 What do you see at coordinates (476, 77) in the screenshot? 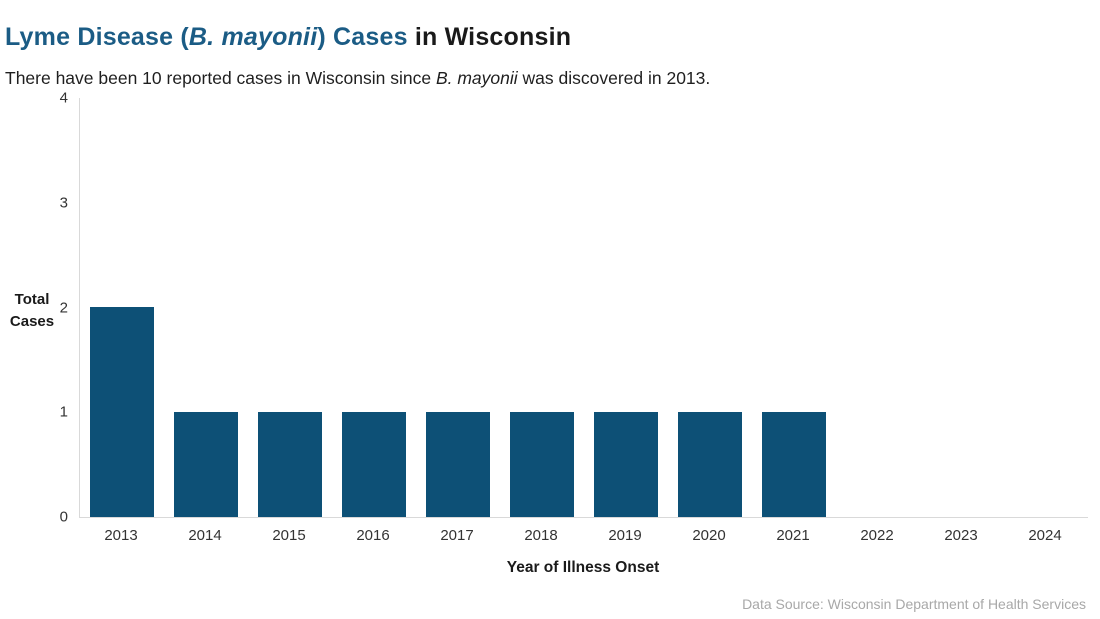
I see `subtitle-species-name: B. mayonii` at bounding box center [476, 77].